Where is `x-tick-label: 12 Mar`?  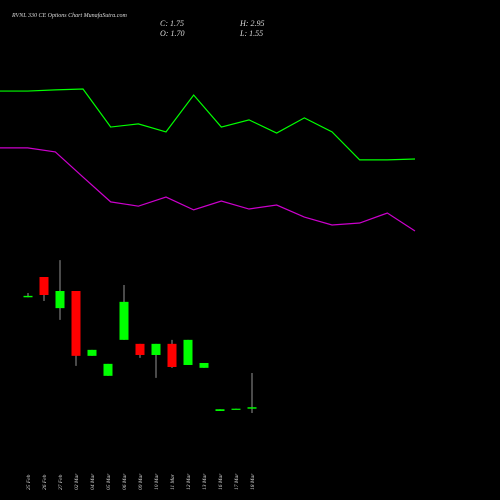
x-tick-label: 12 Mar is located at coordinates (189, 481).